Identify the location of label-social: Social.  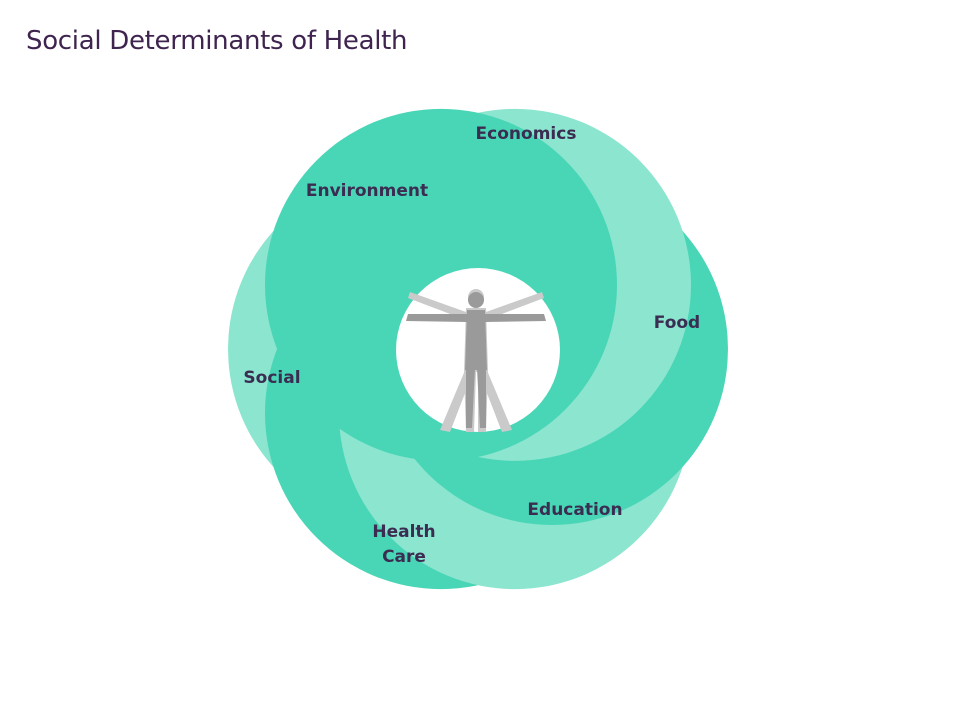
(271, 378).